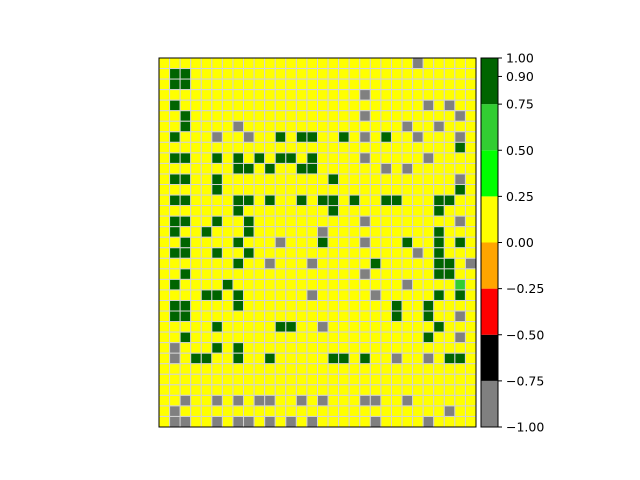  Describe the element at coordinates (520, 196) in the screenshot. I see `colorbar-tick-label: 0.25` at that location.